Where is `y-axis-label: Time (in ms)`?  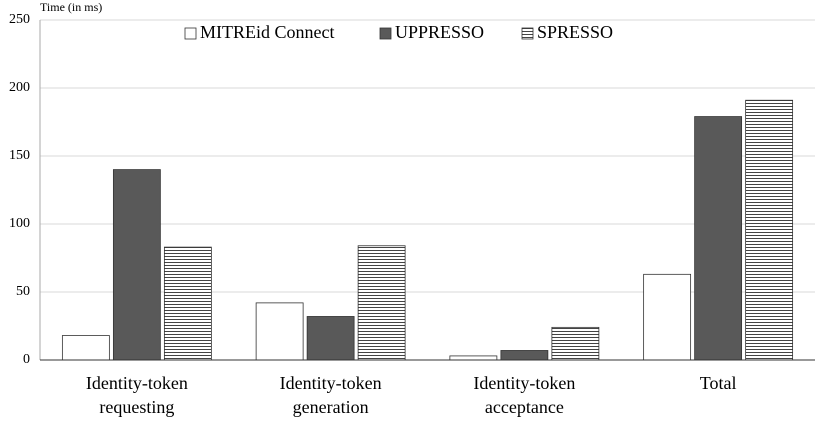
y-axis-label: Time (in ms) is located at coordinates (71, 7).